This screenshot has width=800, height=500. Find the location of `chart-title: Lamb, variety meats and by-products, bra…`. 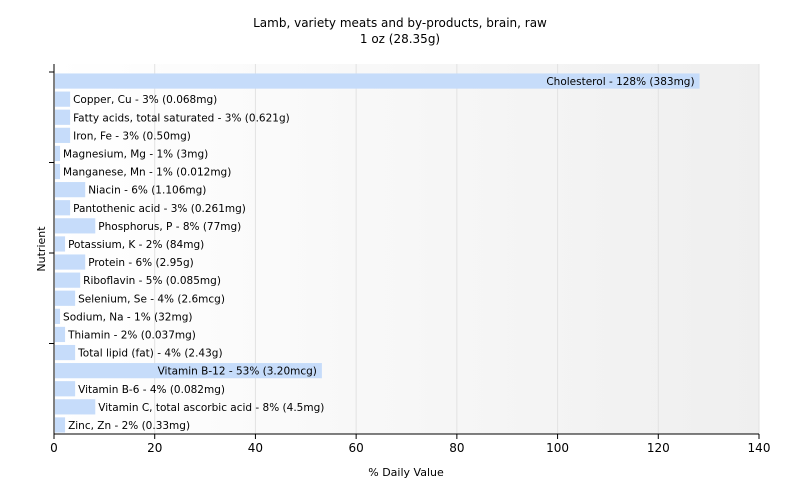

chart-title: Lamb, variety meats and by-products, bra… is located at coordinates (400, 23).